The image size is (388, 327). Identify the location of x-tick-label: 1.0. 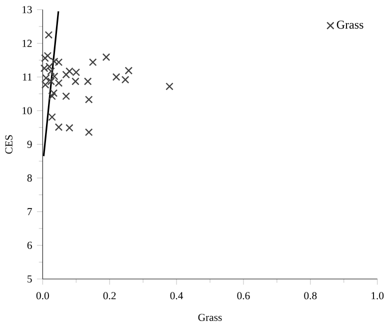
(378, 296).